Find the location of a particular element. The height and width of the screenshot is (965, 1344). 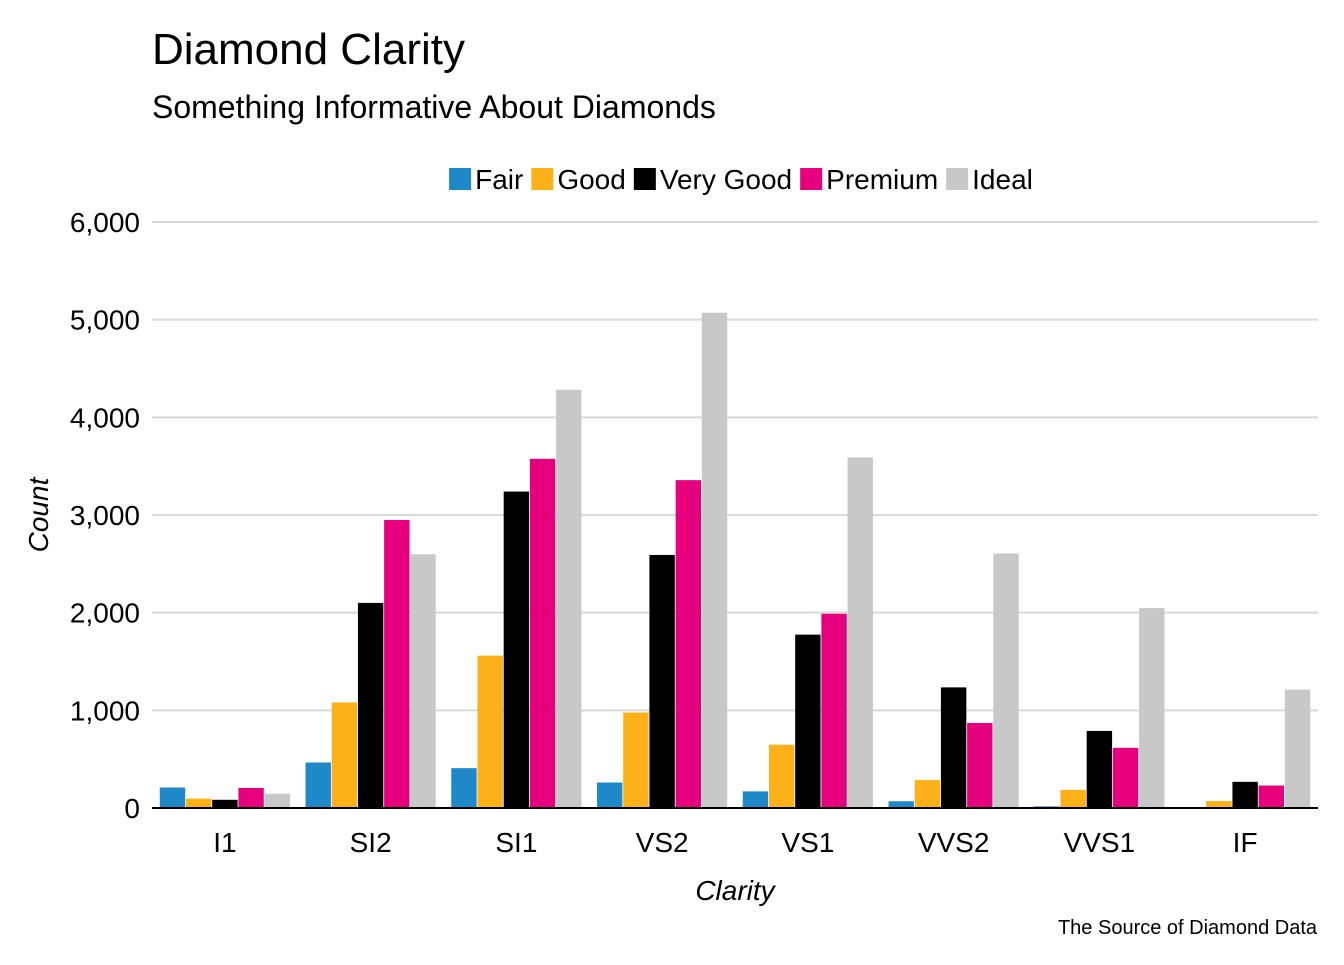

bar-si1-ideal is located at coordinates (569, 598).